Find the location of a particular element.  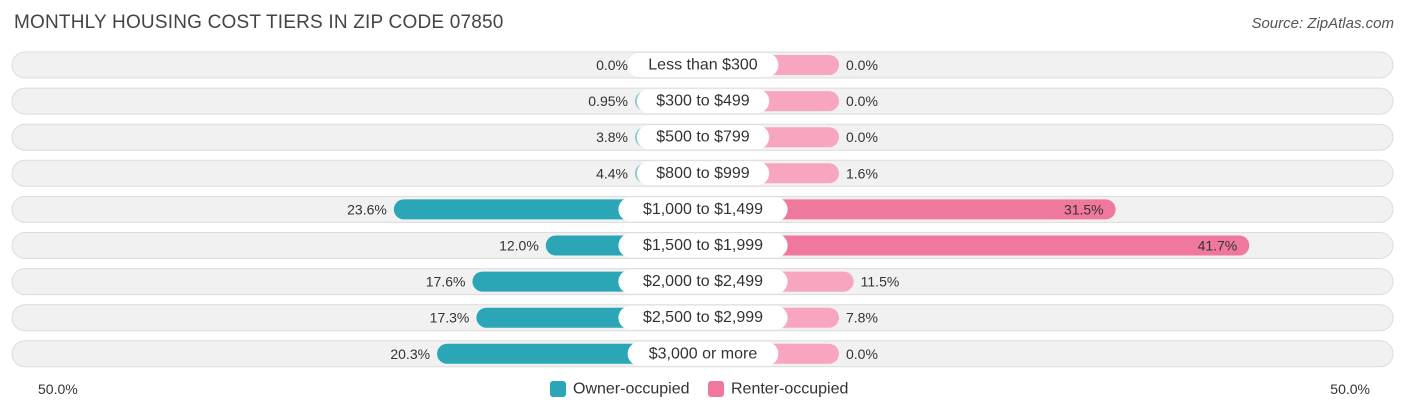

renter-value-label: 1.6% is located at coordinates (862, 173).